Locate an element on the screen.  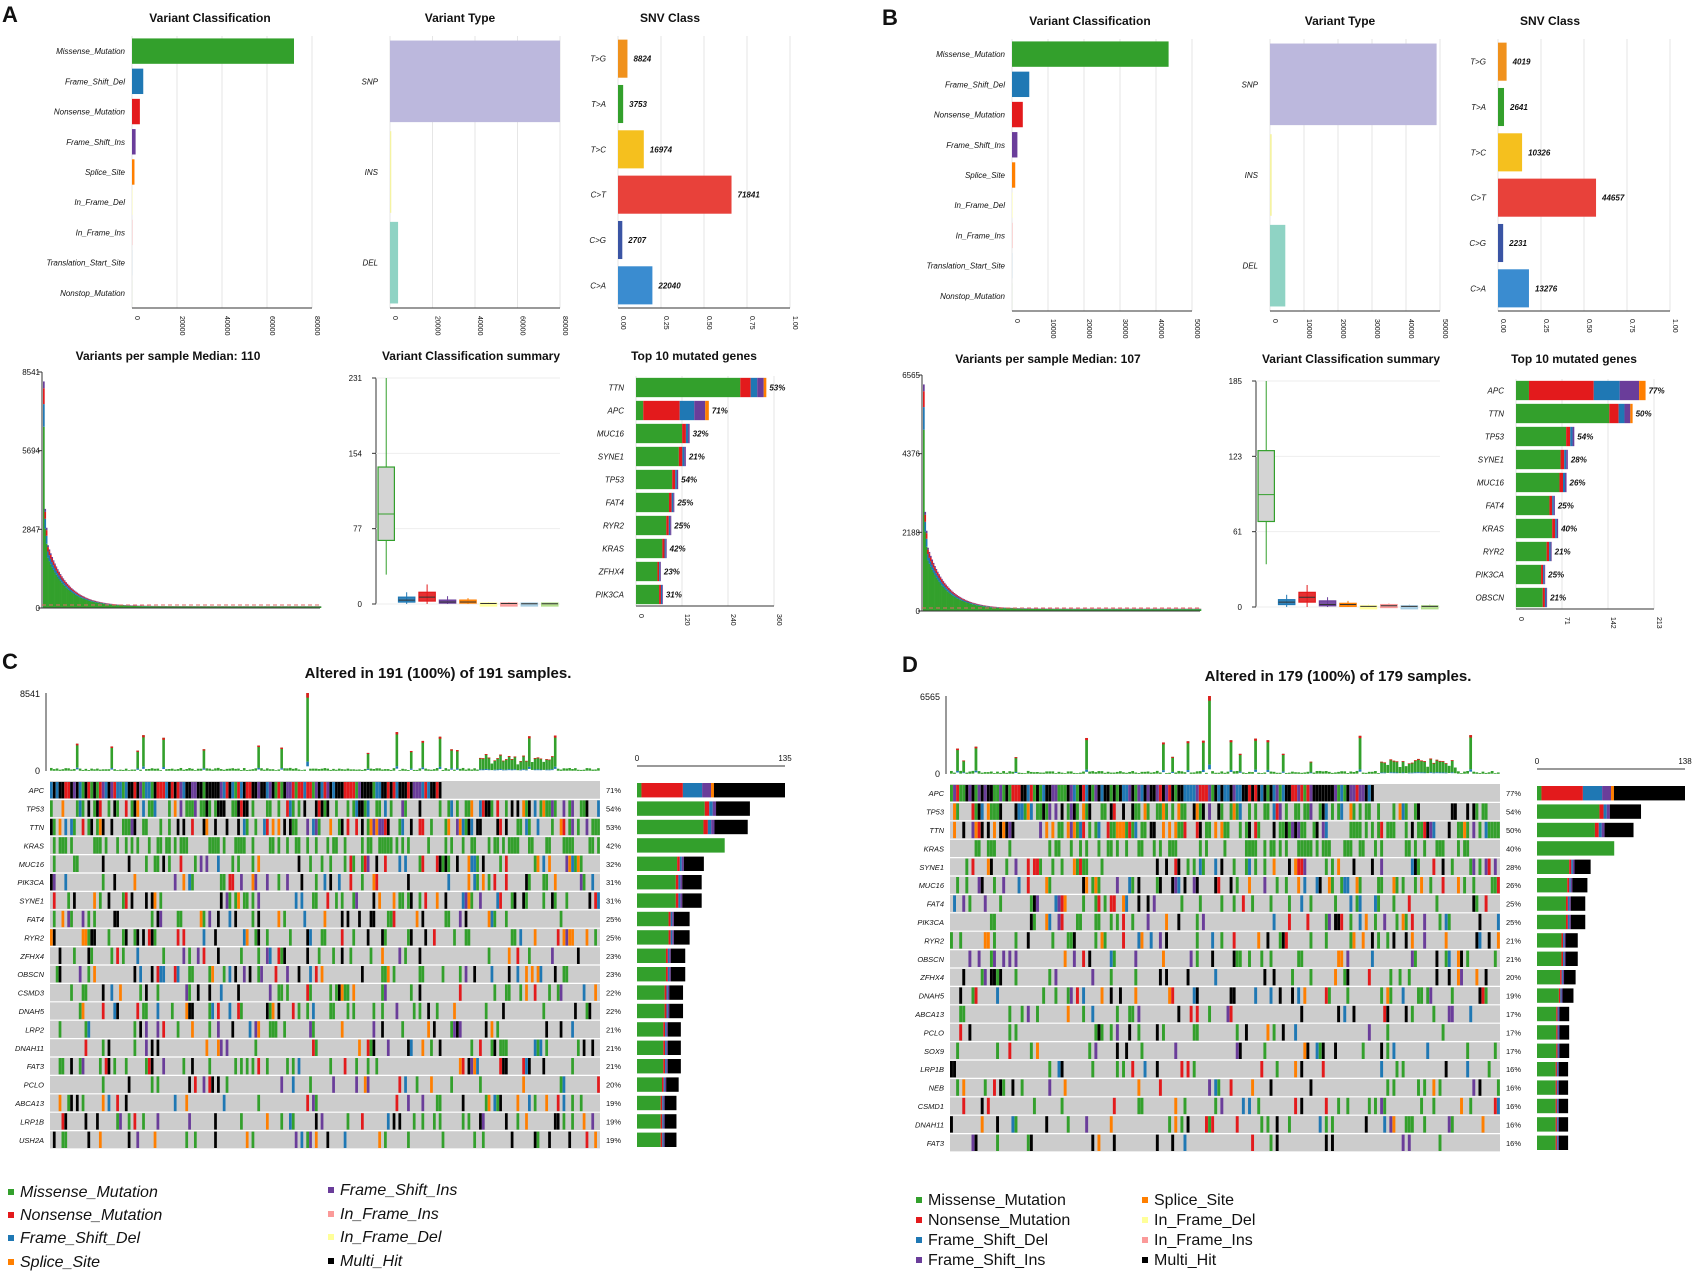
variant-type-title: Variant Type is located at coordinates (460, 18).